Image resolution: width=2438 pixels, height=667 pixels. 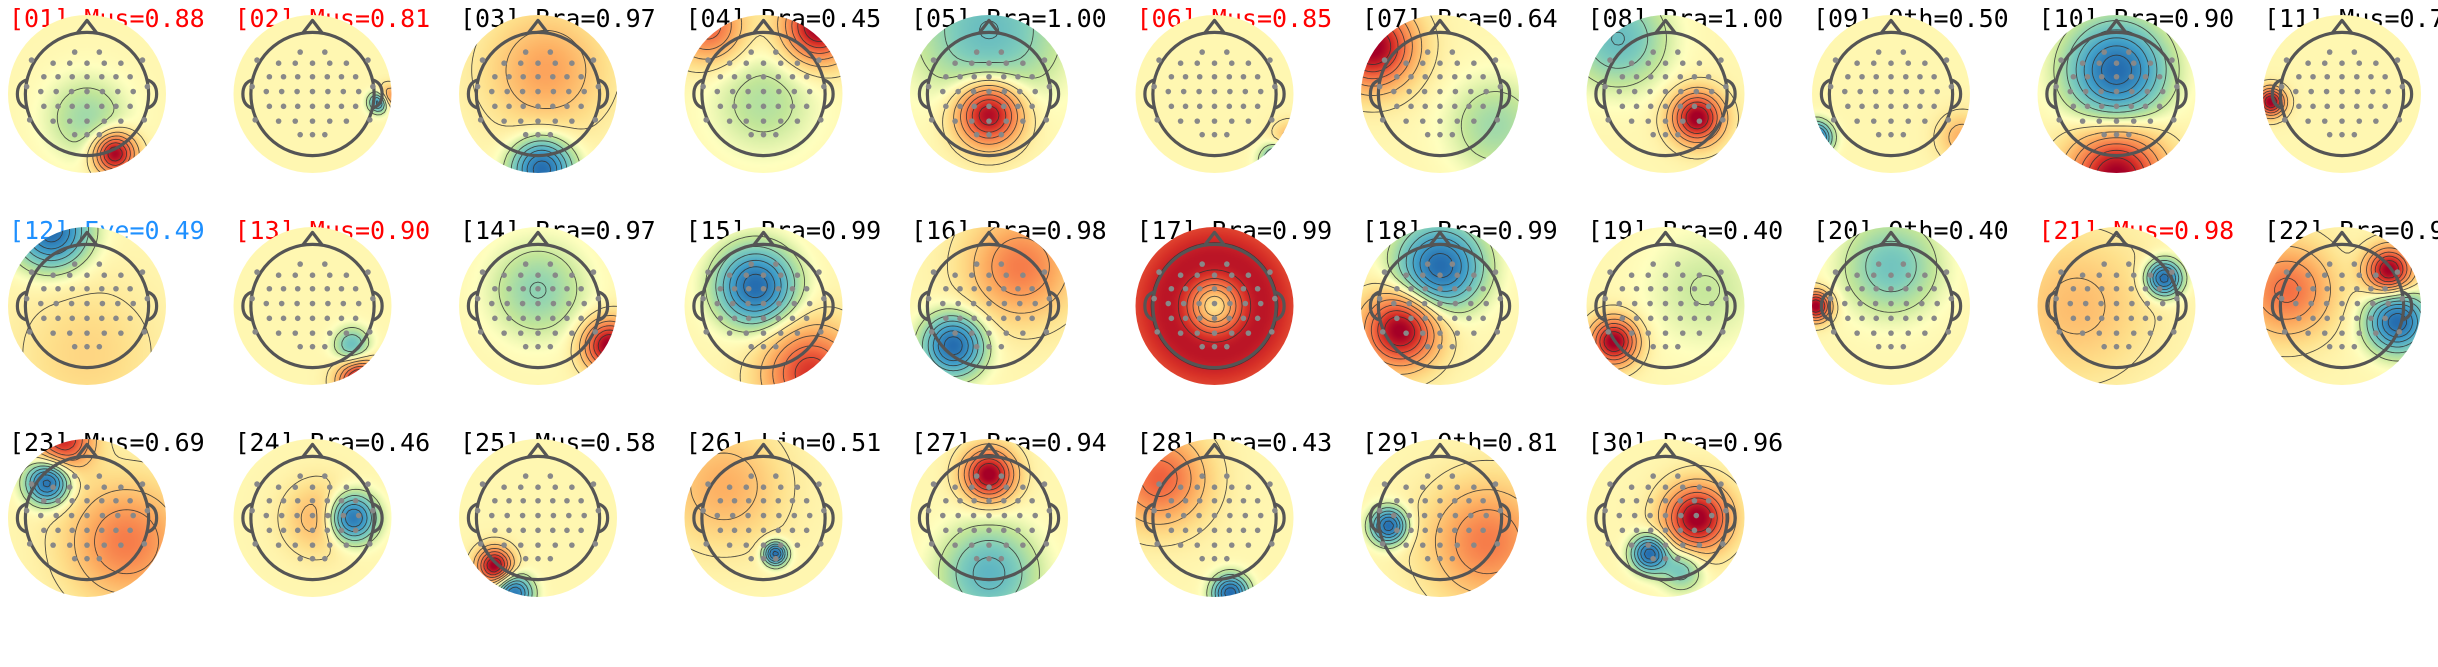 I want to click on component-score: 0.40, so click(x=1753, y=230).